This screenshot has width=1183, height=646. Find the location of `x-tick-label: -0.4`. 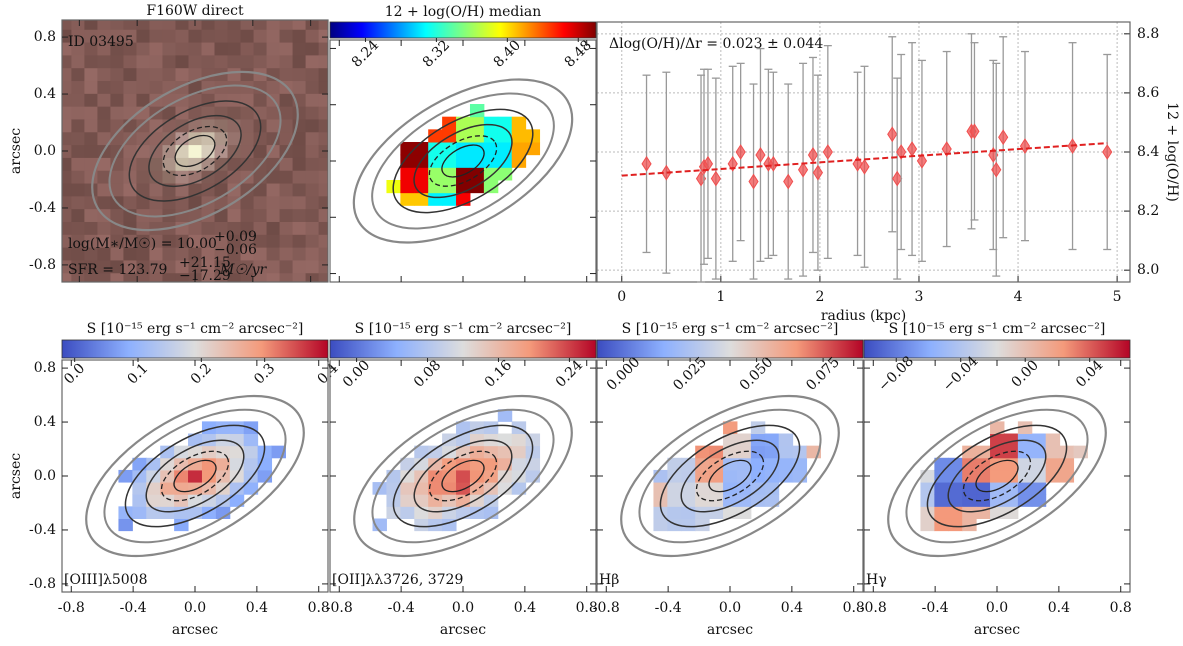

x-tick-label: -0.4 is located at coordinates (133, 608).